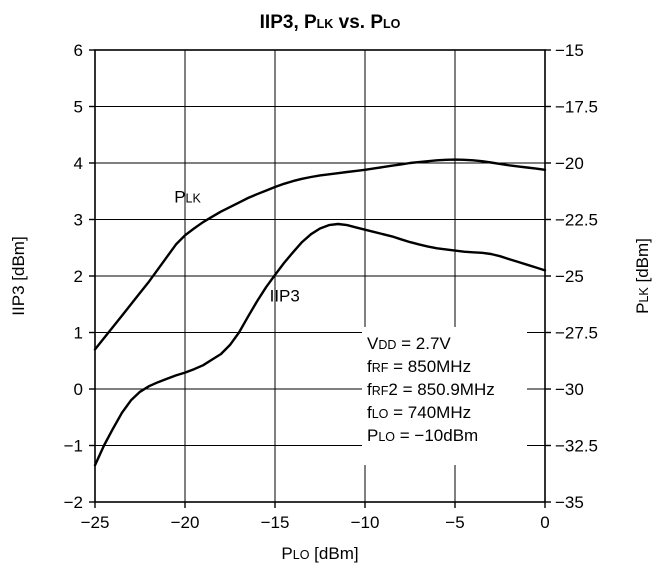 This screenshot has height=567, width=665. I want to click on left-tick-label-6: 4, so click(78, 163).